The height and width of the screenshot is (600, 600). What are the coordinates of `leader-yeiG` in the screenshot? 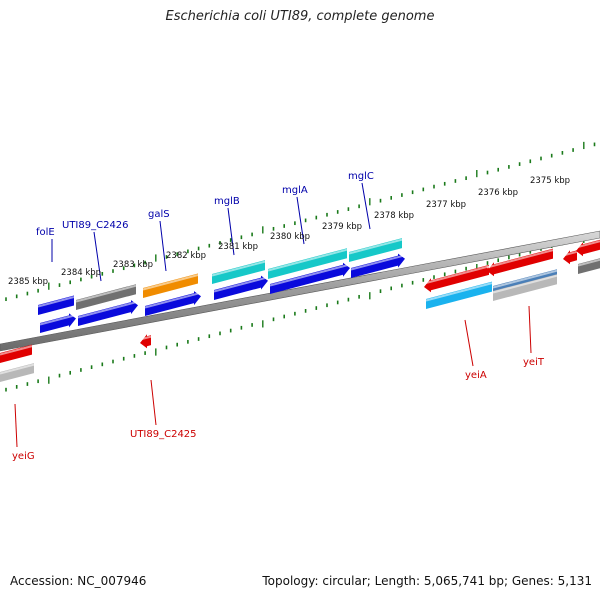 It's located at (16, 425).